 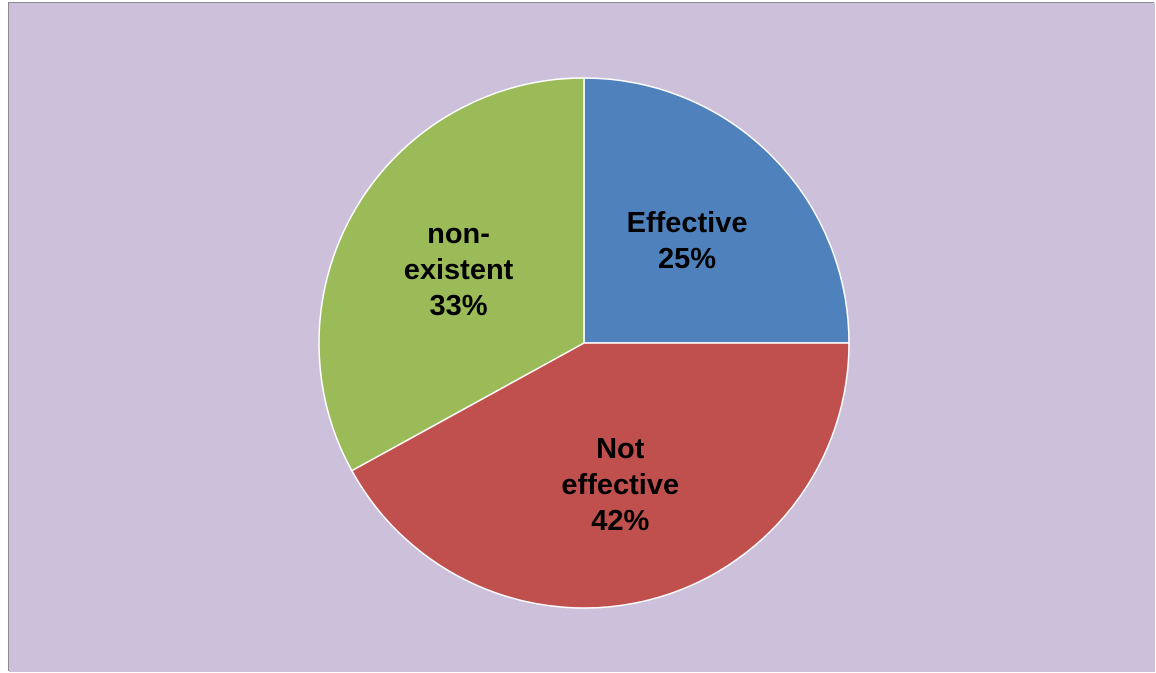 I want to click on slice-label-1: Not effective 42%, so click(x=620, y=485).